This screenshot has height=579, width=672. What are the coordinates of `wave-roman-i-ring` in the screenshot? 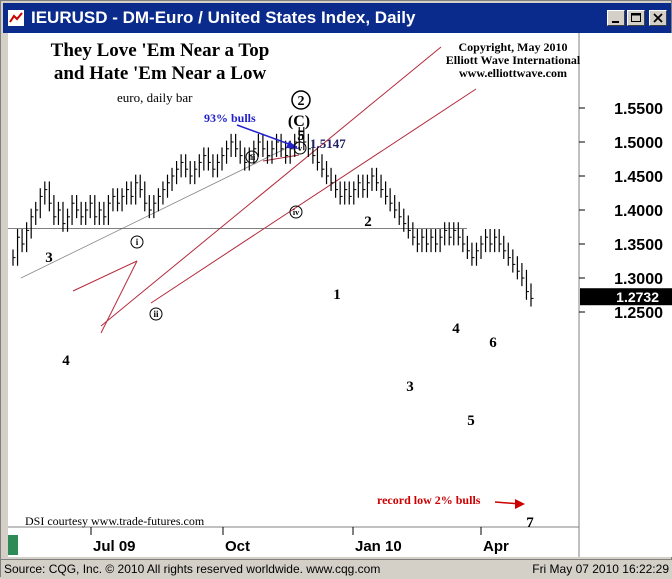 It's located at (137, 242).